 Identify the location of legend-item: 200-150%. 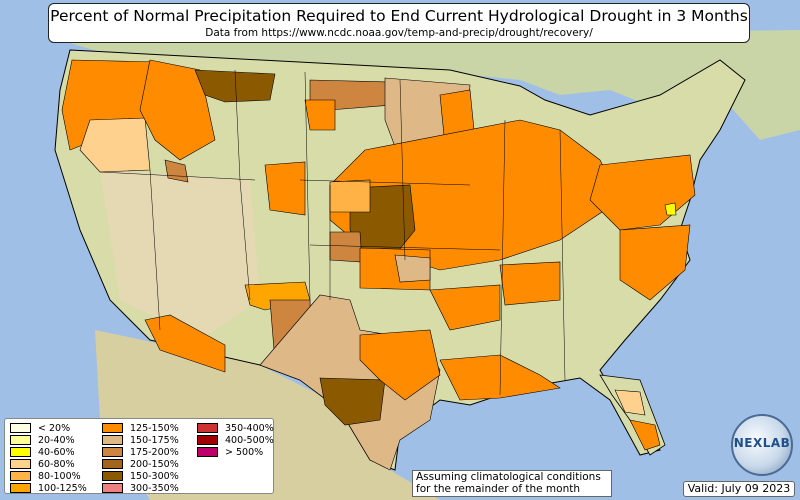
(149, 464).